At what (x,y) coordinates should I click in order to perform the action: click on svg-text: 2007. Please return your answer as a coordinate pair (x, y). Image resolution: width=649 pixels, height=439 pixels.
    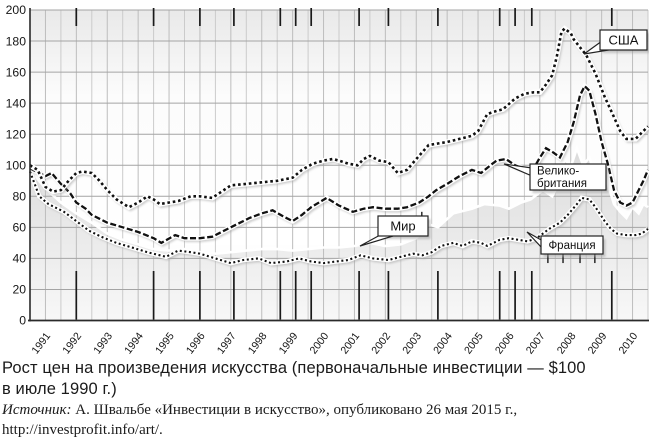
    Looking at the image, I should click on (536, 343).